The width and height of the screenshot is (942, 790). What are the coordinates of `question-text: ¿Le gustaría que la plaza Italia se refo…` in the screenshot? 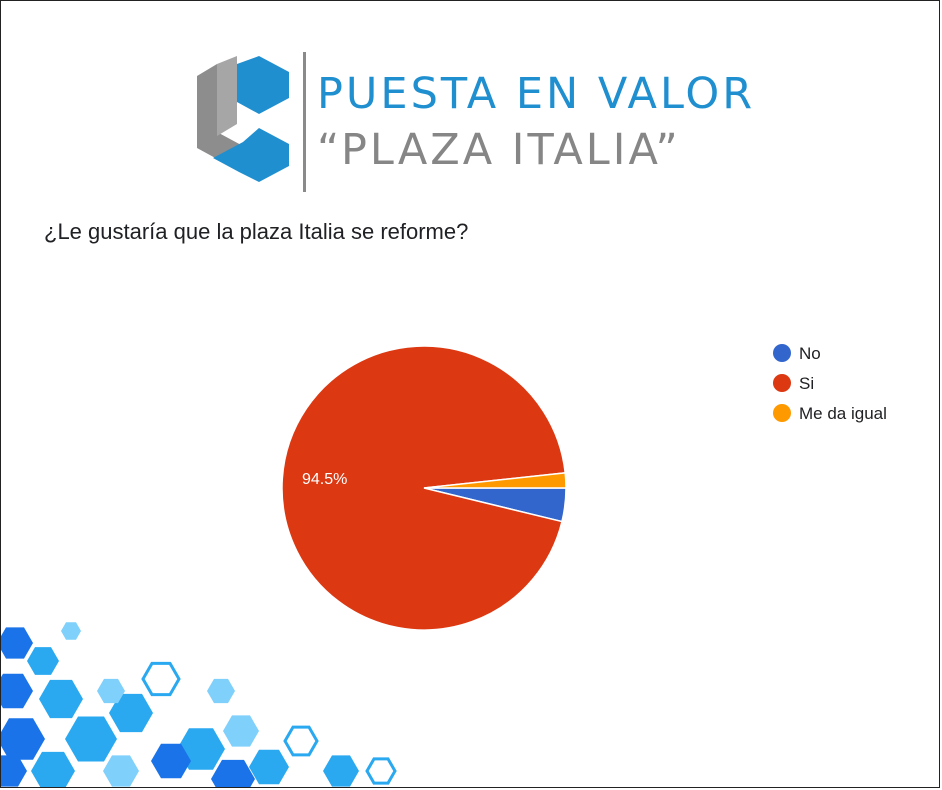 It's located at (256, 231).